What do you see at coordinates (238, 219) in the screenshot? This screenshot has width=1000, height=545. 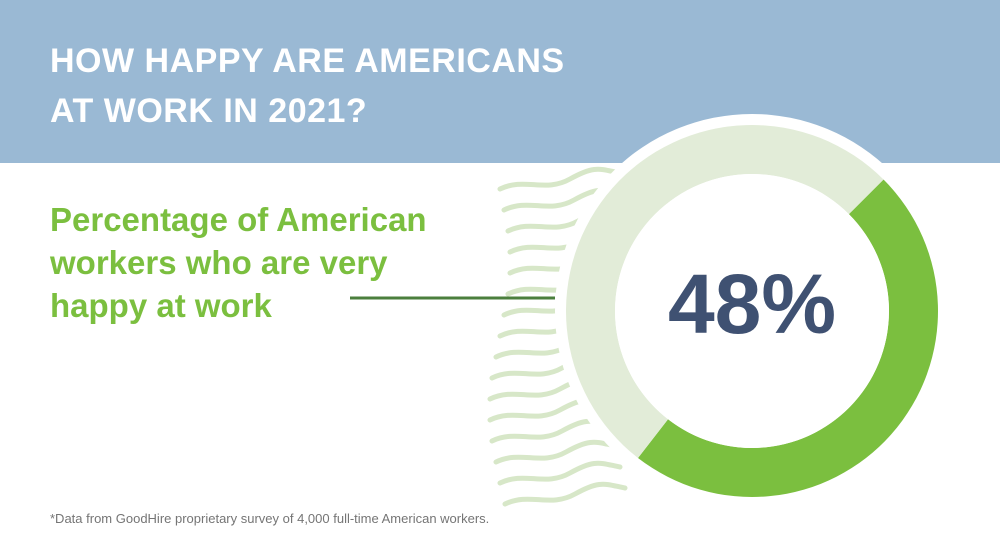 I see `subtitle-line-1: Percentage of American` at bounding box center [238, 219].